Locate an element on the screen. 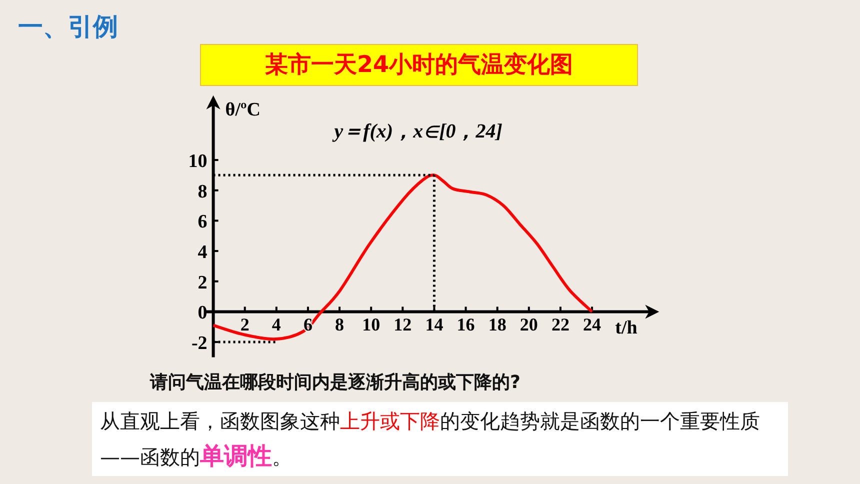 The width and height of the screenshot is (860, 484). x-tick-label: 18 is located at coordinates (497, 324).